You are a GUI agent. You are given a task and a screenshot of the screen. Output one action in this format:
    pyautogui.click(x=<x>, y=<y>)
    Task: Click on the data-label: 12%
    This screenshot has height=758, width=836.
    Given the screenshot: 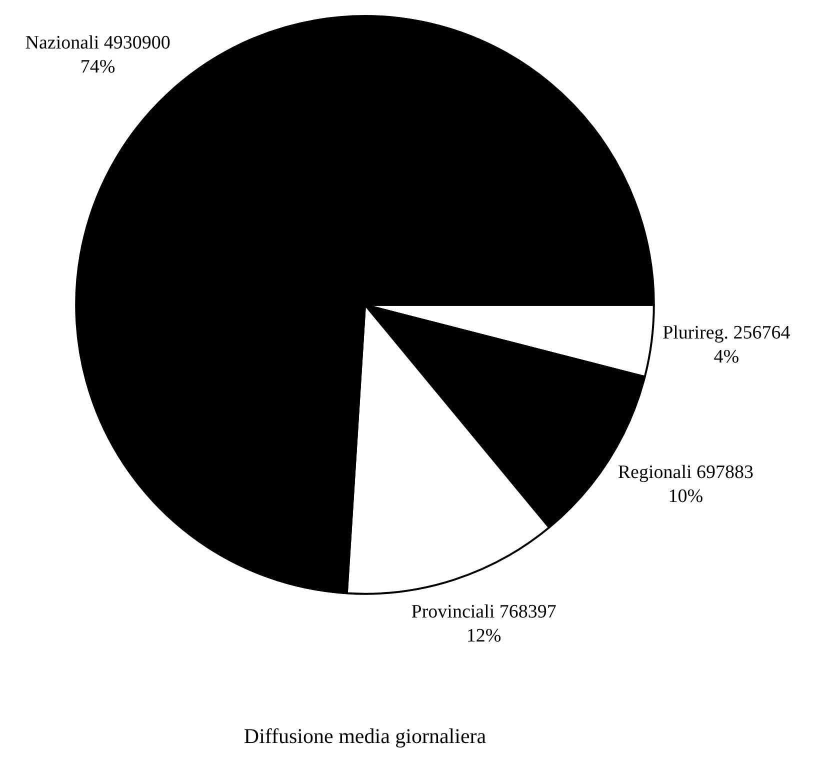 What is the action you would take?
    pyautogui.click(x=484, y=635)
    